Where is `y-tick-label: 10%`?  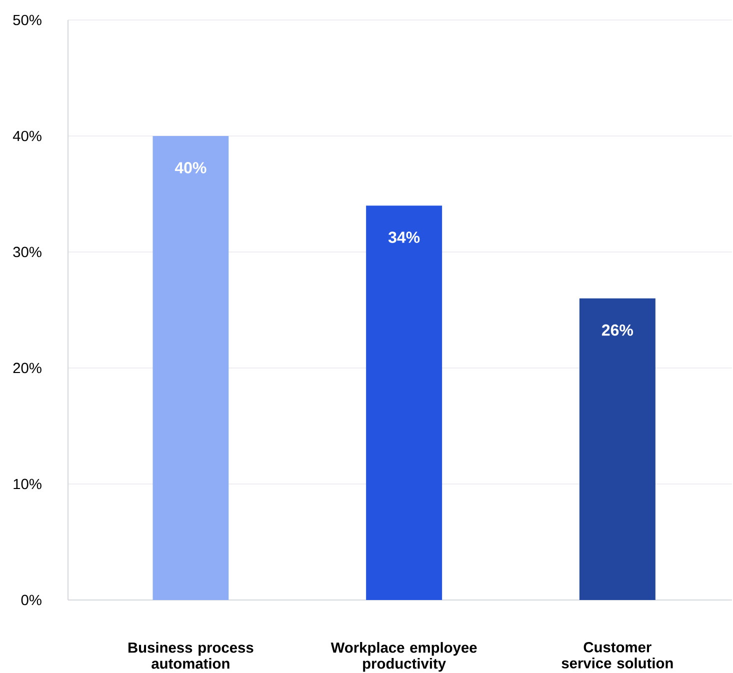
y-tick-label: 10% is located at coordinates (28, 484).